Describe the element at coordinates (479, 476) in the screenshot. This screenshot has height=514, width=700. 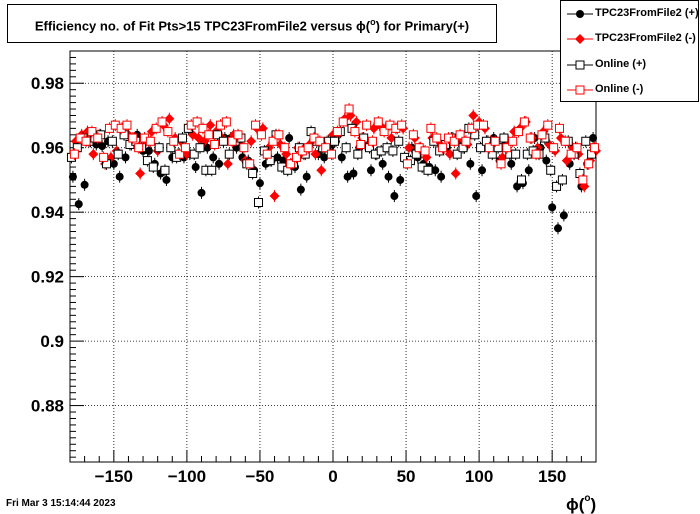
I see `x-tick-label: 100` at that location.